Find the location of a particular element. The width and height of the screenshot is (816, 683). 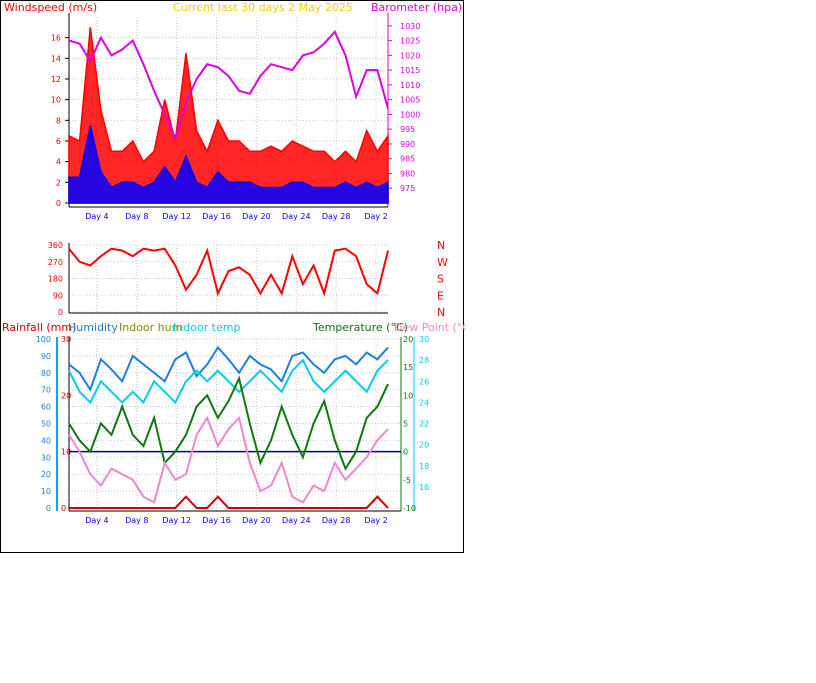

series-dew-point is located at coordinates (228, 459).